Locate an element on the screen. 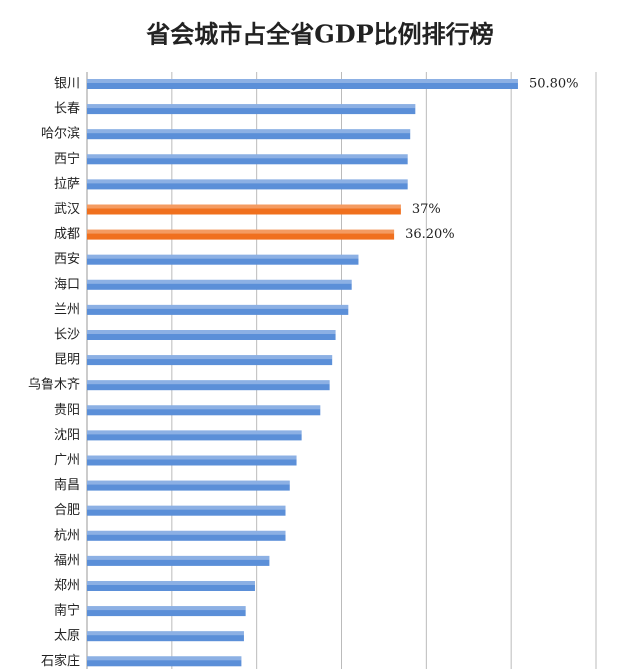  y-tick-label: 贵阳 is located at coordinates (67, 410).